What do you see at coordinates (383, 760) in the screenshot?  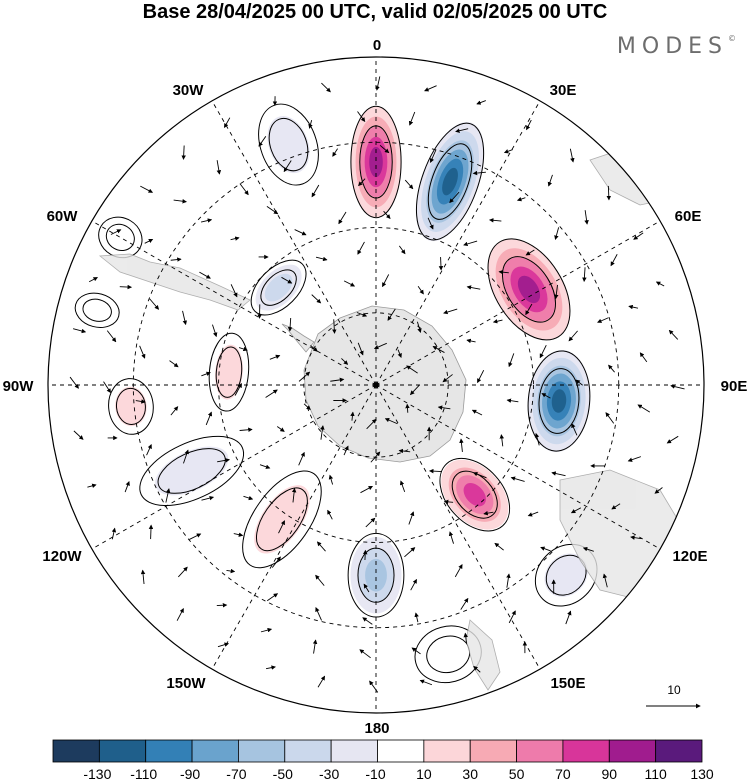 I see `colorbar: -130 -110 -90 -70 -50 -30 -10 10 30 50 70 90 110 130` at bounding box center [383, 760].